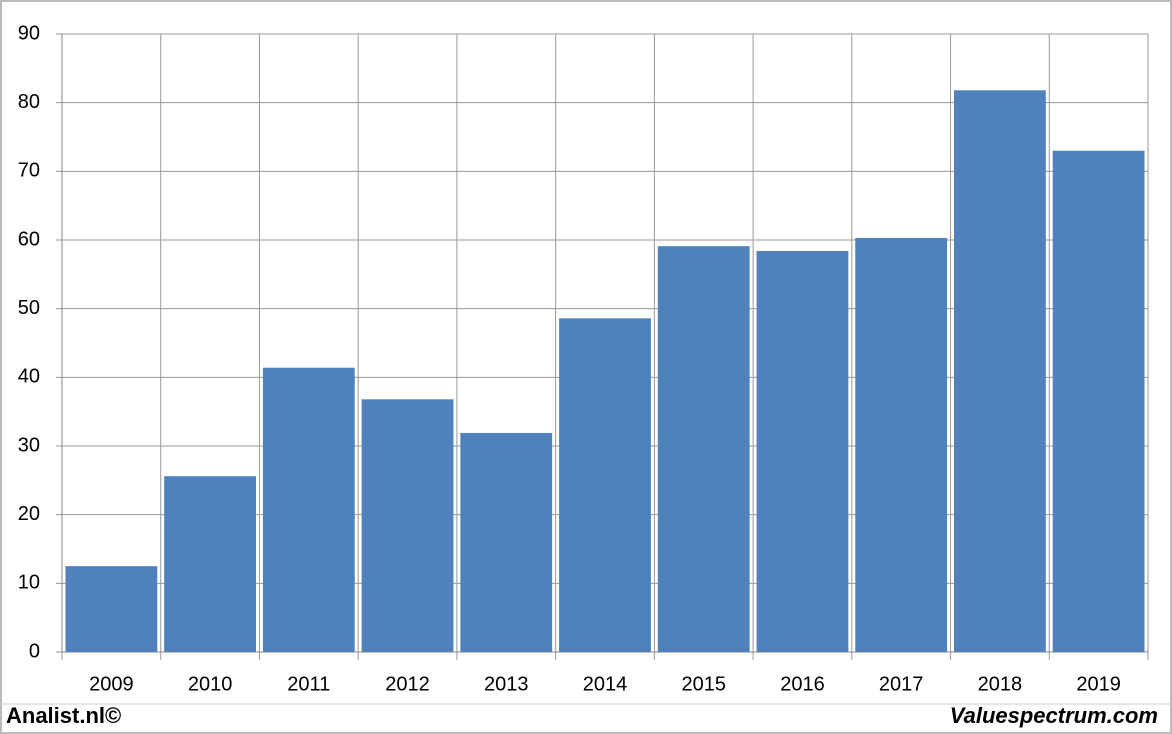 The width and height of the screenshot is (1172, 734). I want to click on y-tick-label: 90, so click(29, 33).